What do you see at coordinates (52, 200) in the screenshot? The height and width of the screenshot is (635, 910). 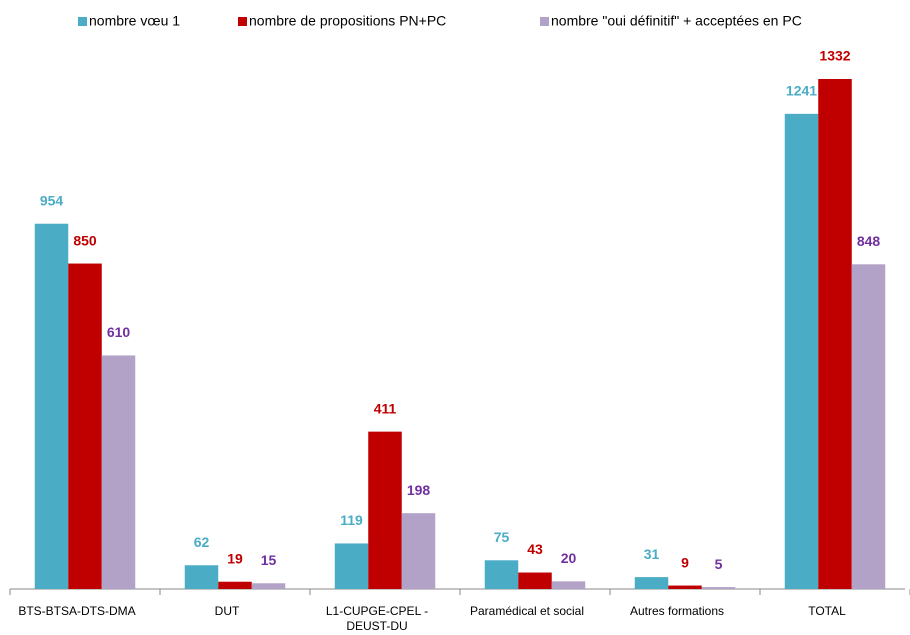 I see `data-label: 954` at bounding box center [52, 200].